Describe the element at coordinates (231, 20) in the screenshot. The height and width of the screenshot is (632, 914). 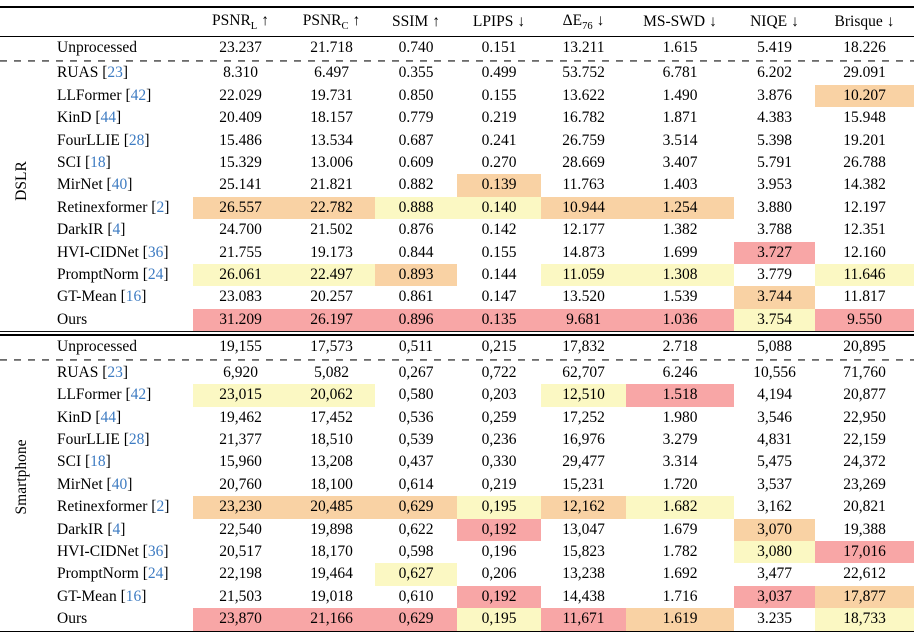
I see `metric-name: PSNR` at that location.